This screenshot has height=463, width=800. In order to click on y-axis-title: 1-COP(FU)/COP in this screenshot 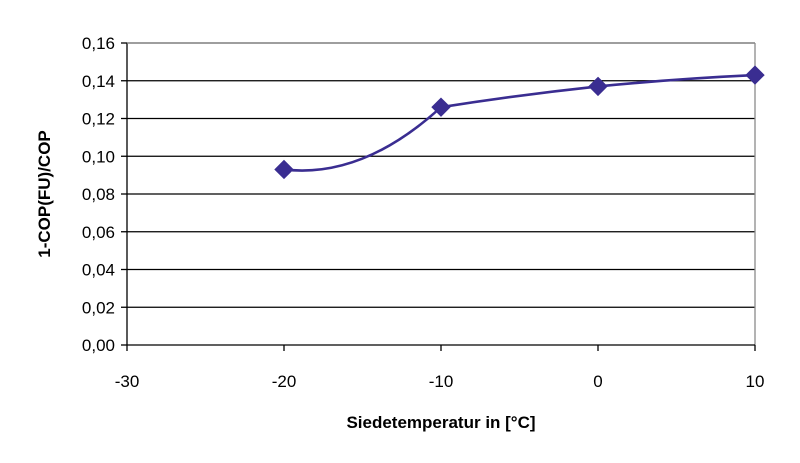, I will do `click(44, 194)`.